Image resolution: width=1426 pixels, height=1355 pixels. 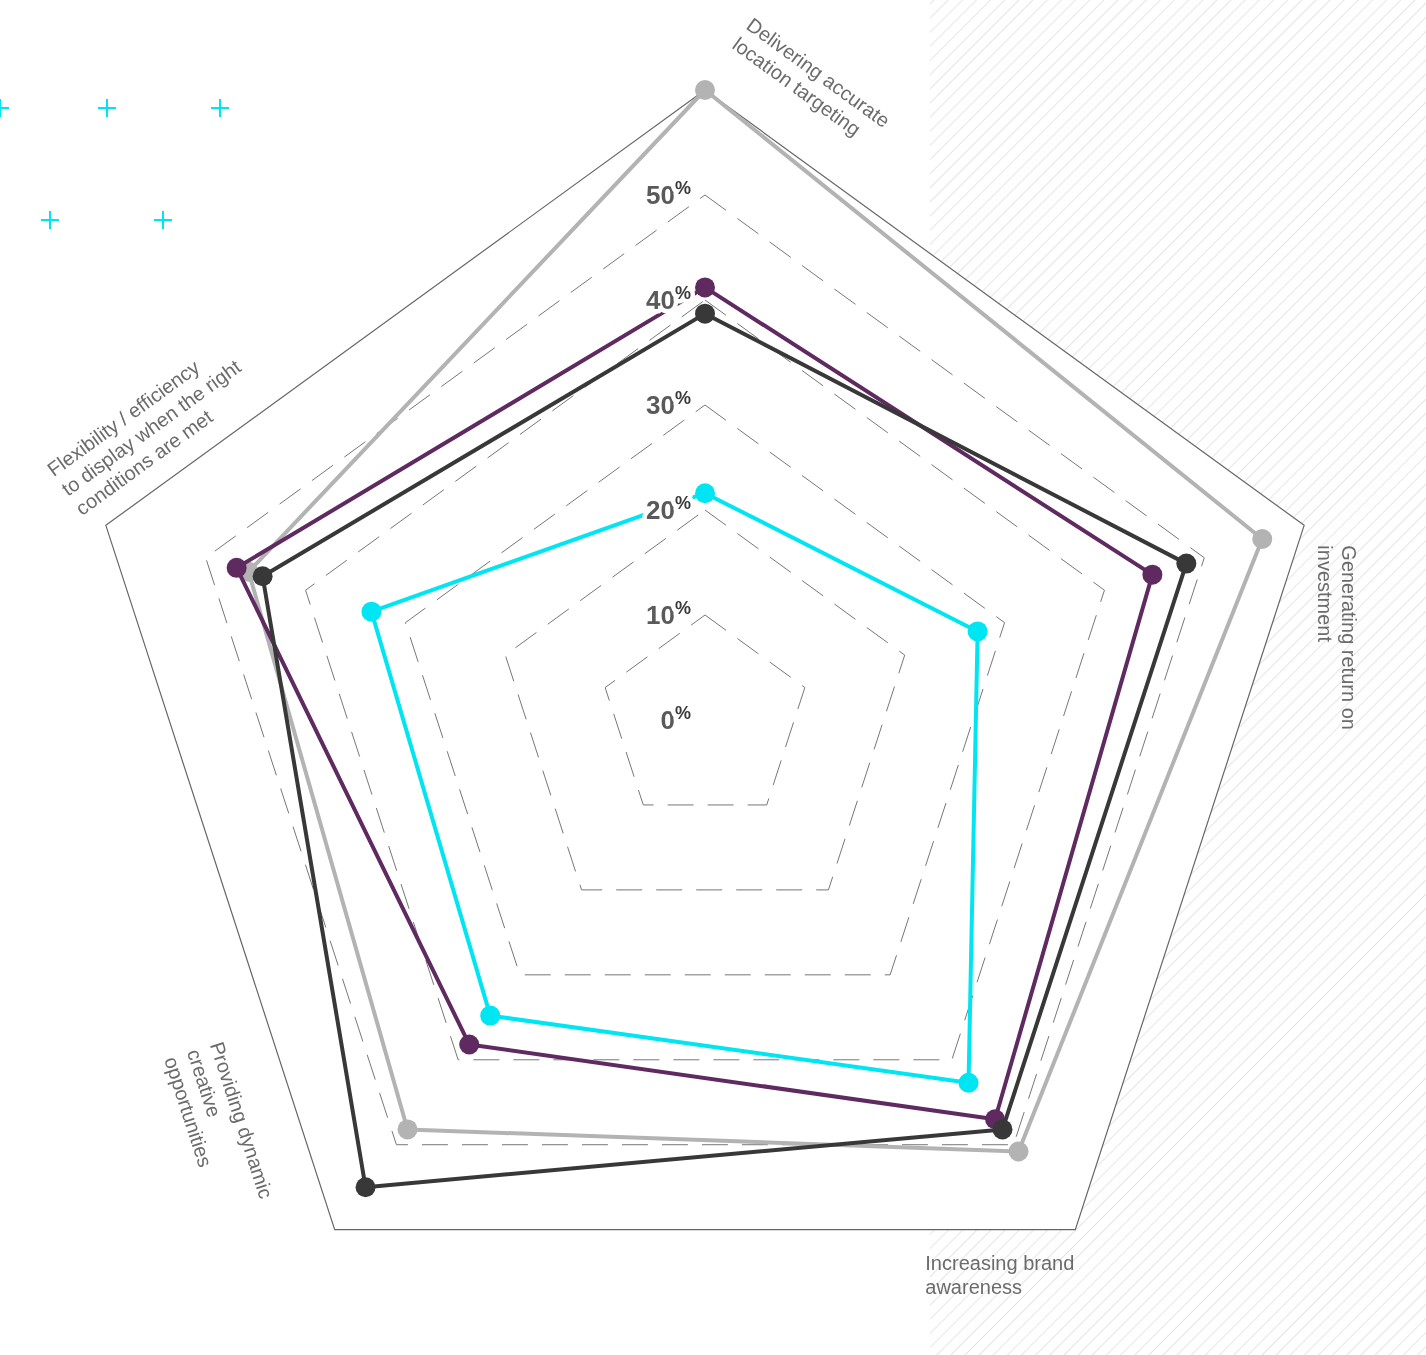 I want to click on y-tick-label: 0$^{%}$, so click(x=675, y=719).